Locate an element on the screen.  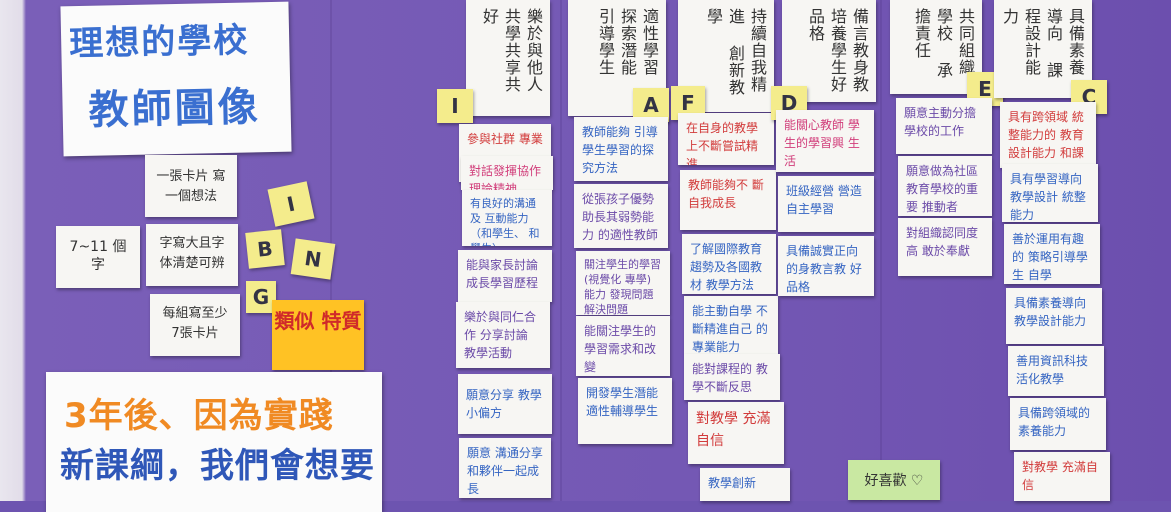
sticky-note: I is located at coordinates (291, 204).